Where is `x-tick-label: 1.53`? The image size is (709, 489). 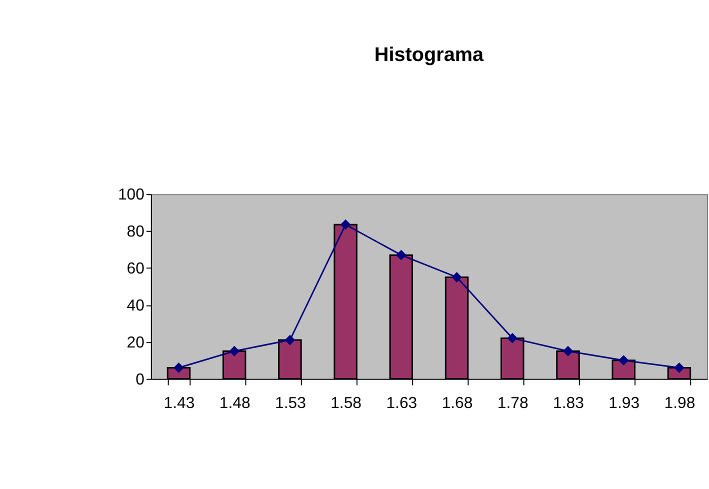 x-tick-label: 1.53 is located at coordinates (290, 403).